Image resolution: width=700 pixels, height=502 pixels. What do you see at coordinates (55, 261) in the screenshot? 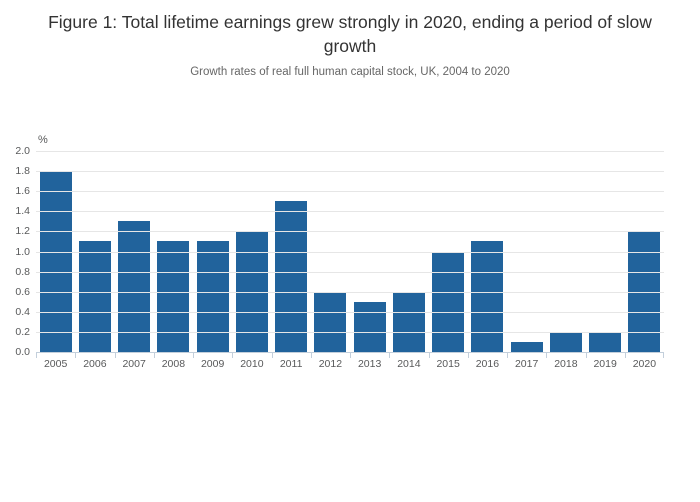
I see `bar-2005` at bounding box center [55, 261].